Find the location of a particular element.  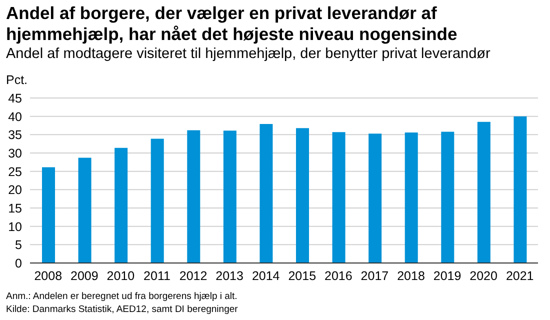

x-tick-label: 2021 is located at coordinates (520, 275).